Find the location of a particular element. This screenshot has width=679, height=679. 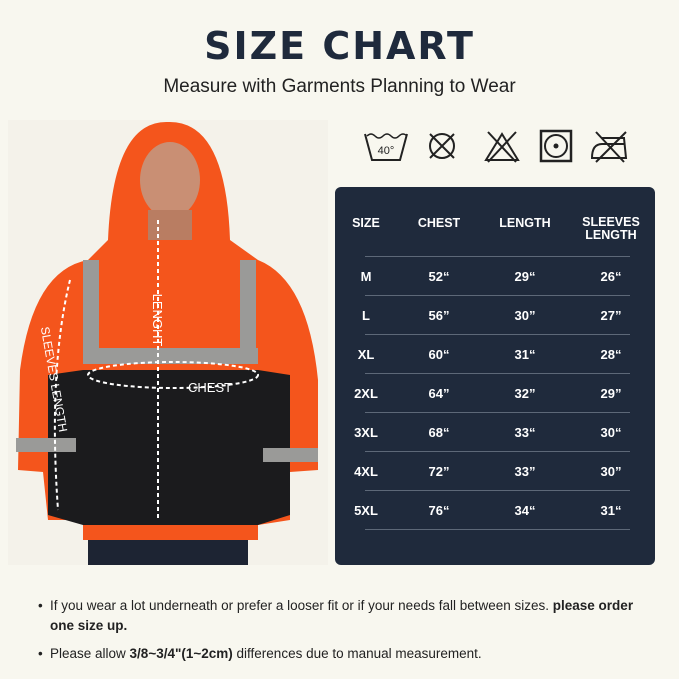

cell-size: 5XL is located at coordinates (366, 510).